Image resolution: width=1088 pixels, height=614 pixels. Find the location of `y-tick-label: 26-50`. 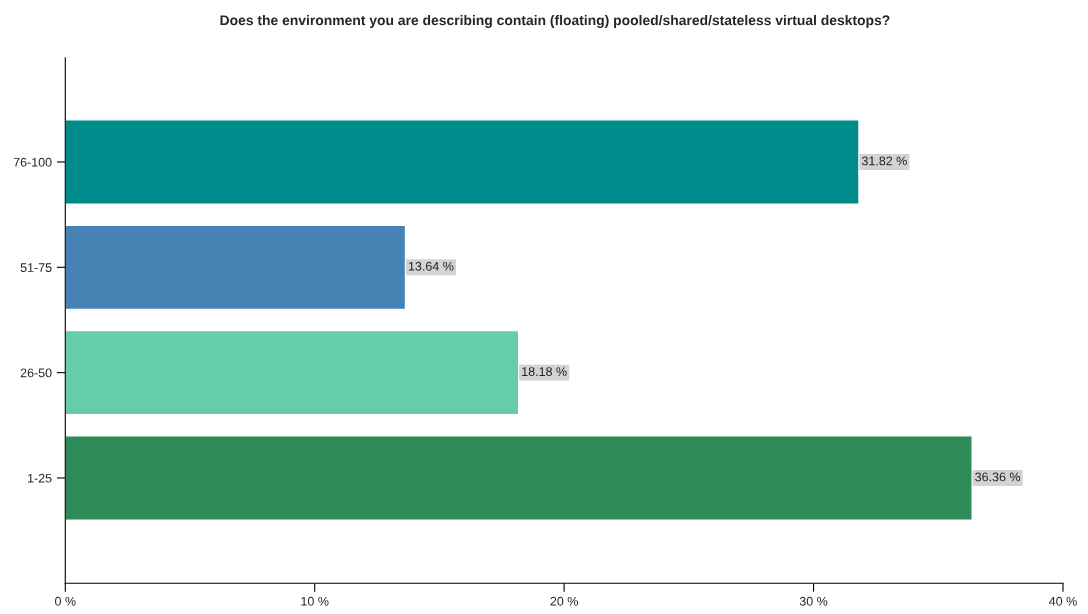

y-tick-label: 26-50 is located at coordinates (36, 373).